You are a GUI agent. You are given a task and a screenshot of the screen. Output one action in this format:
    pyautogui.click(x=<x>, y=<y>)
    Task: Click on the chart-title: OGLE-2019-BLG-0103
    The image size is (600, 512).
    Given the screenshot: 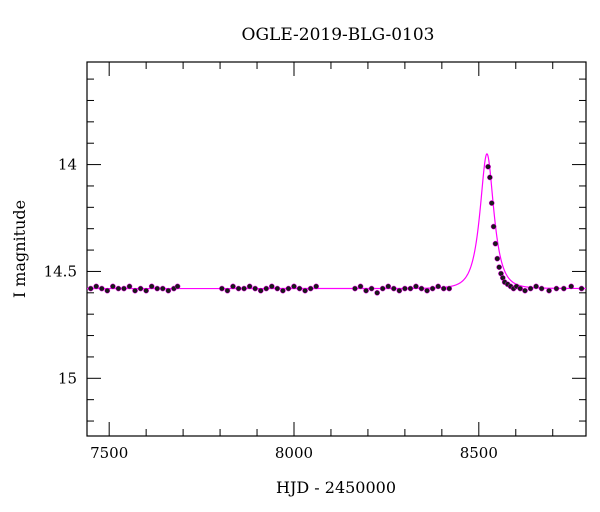 What is the action you would take?
    pyautogui.click(x=338, y=35)
    